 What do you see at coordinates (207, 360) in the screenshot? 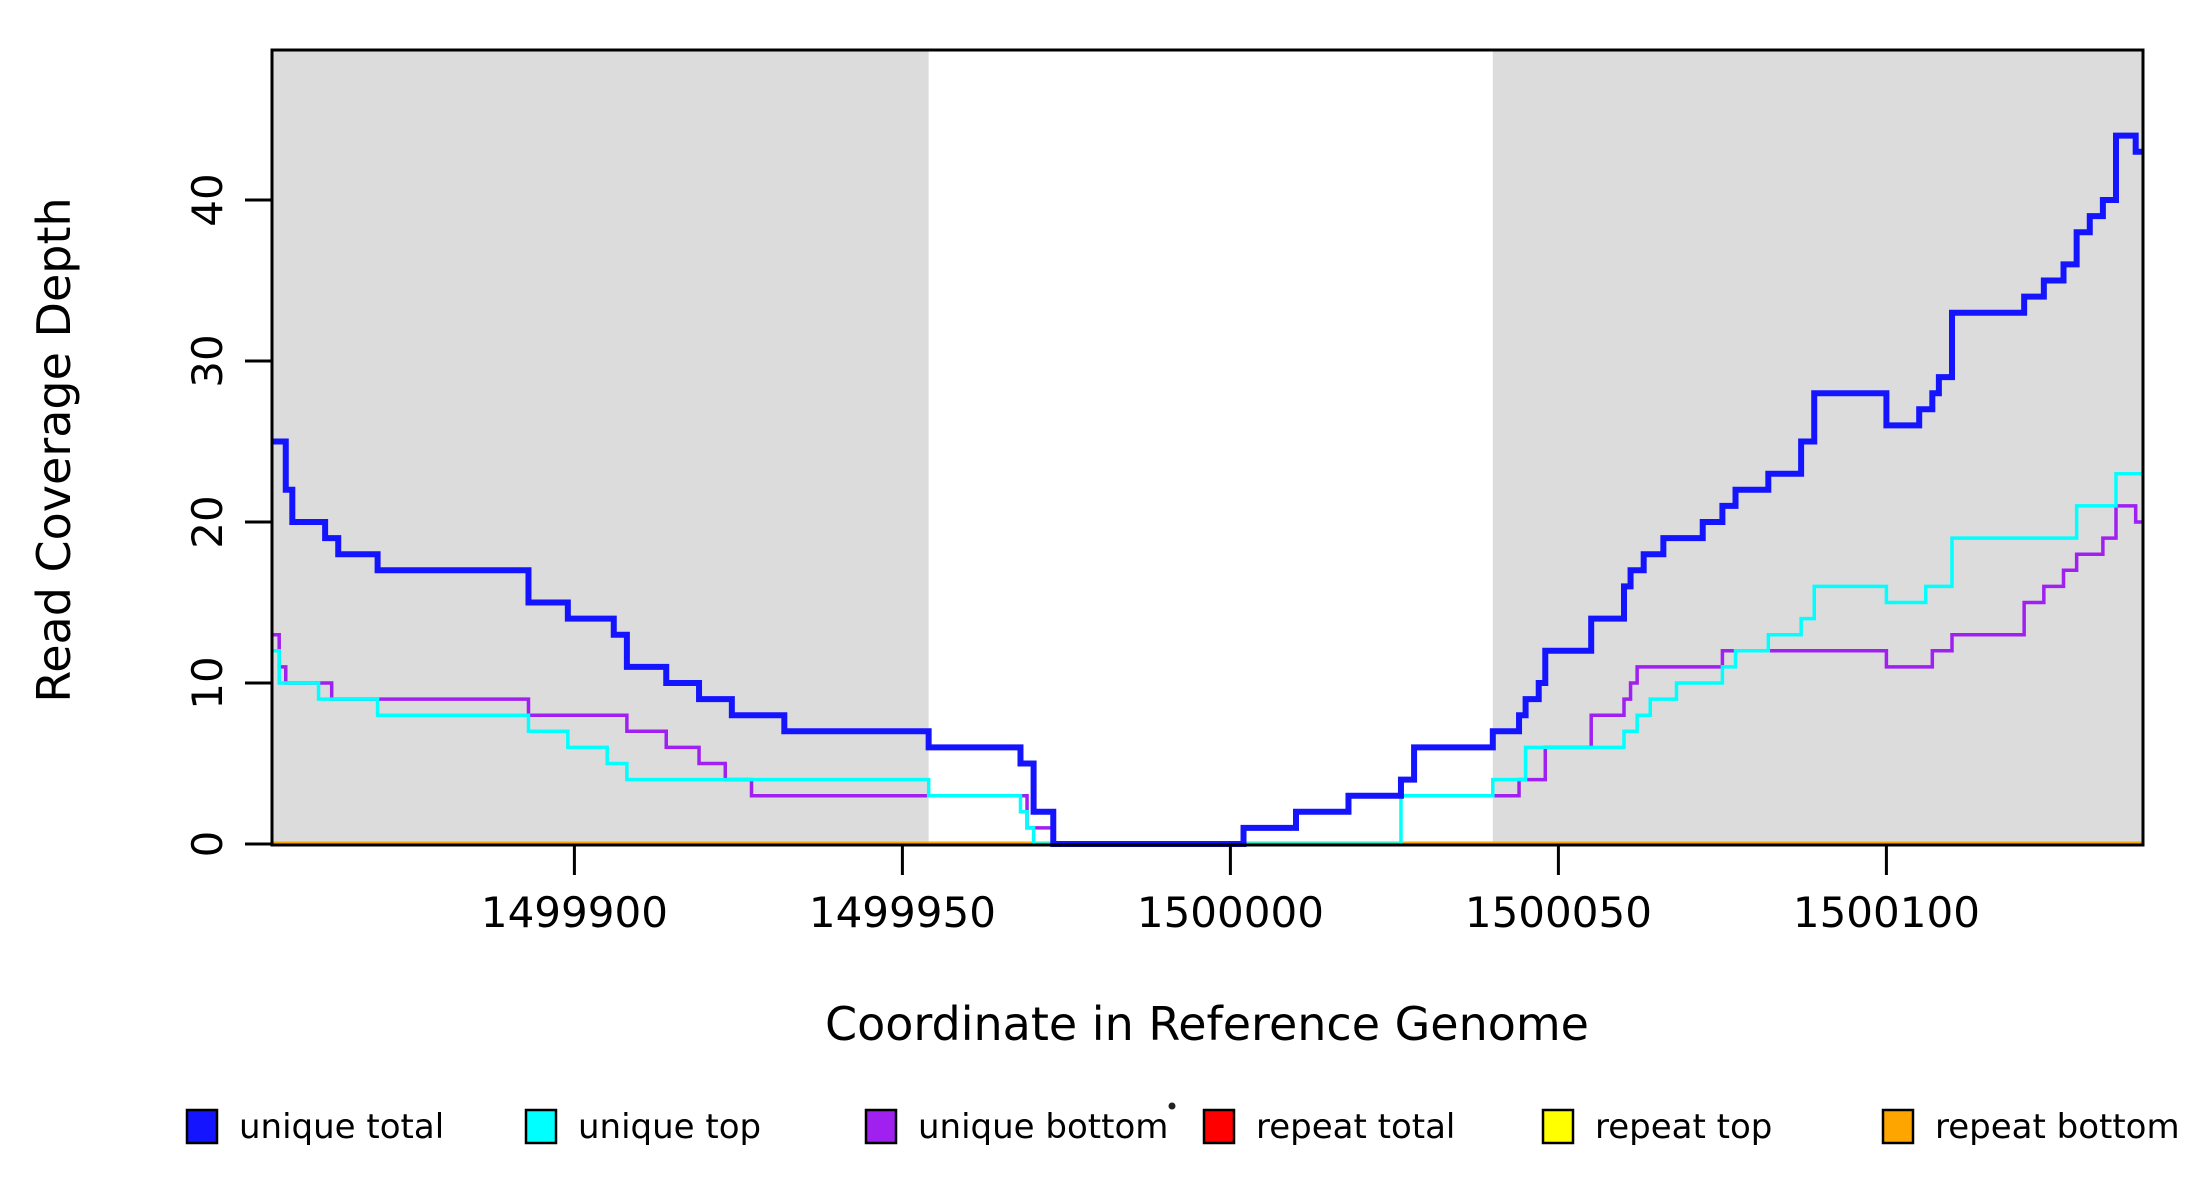
I see `y-tick-label: 30` at bounding box center [207, 360].